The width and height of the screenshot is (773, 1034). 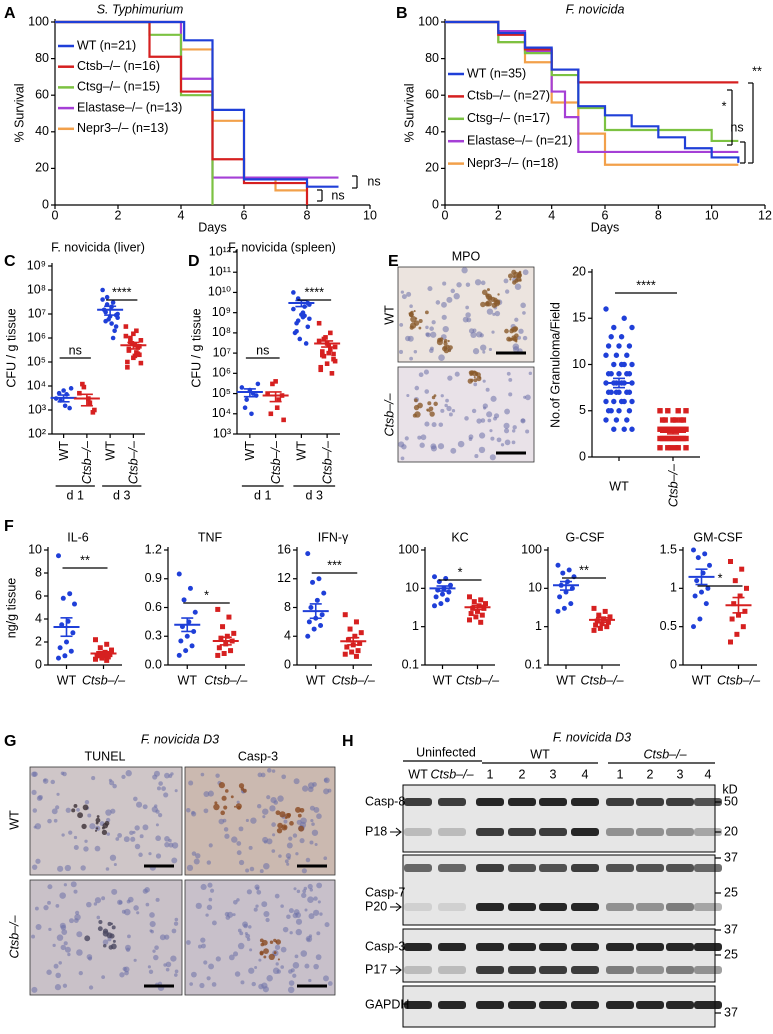 I want to click on x-tick-label: Ctsb–/–, so click(x=226, y=680).